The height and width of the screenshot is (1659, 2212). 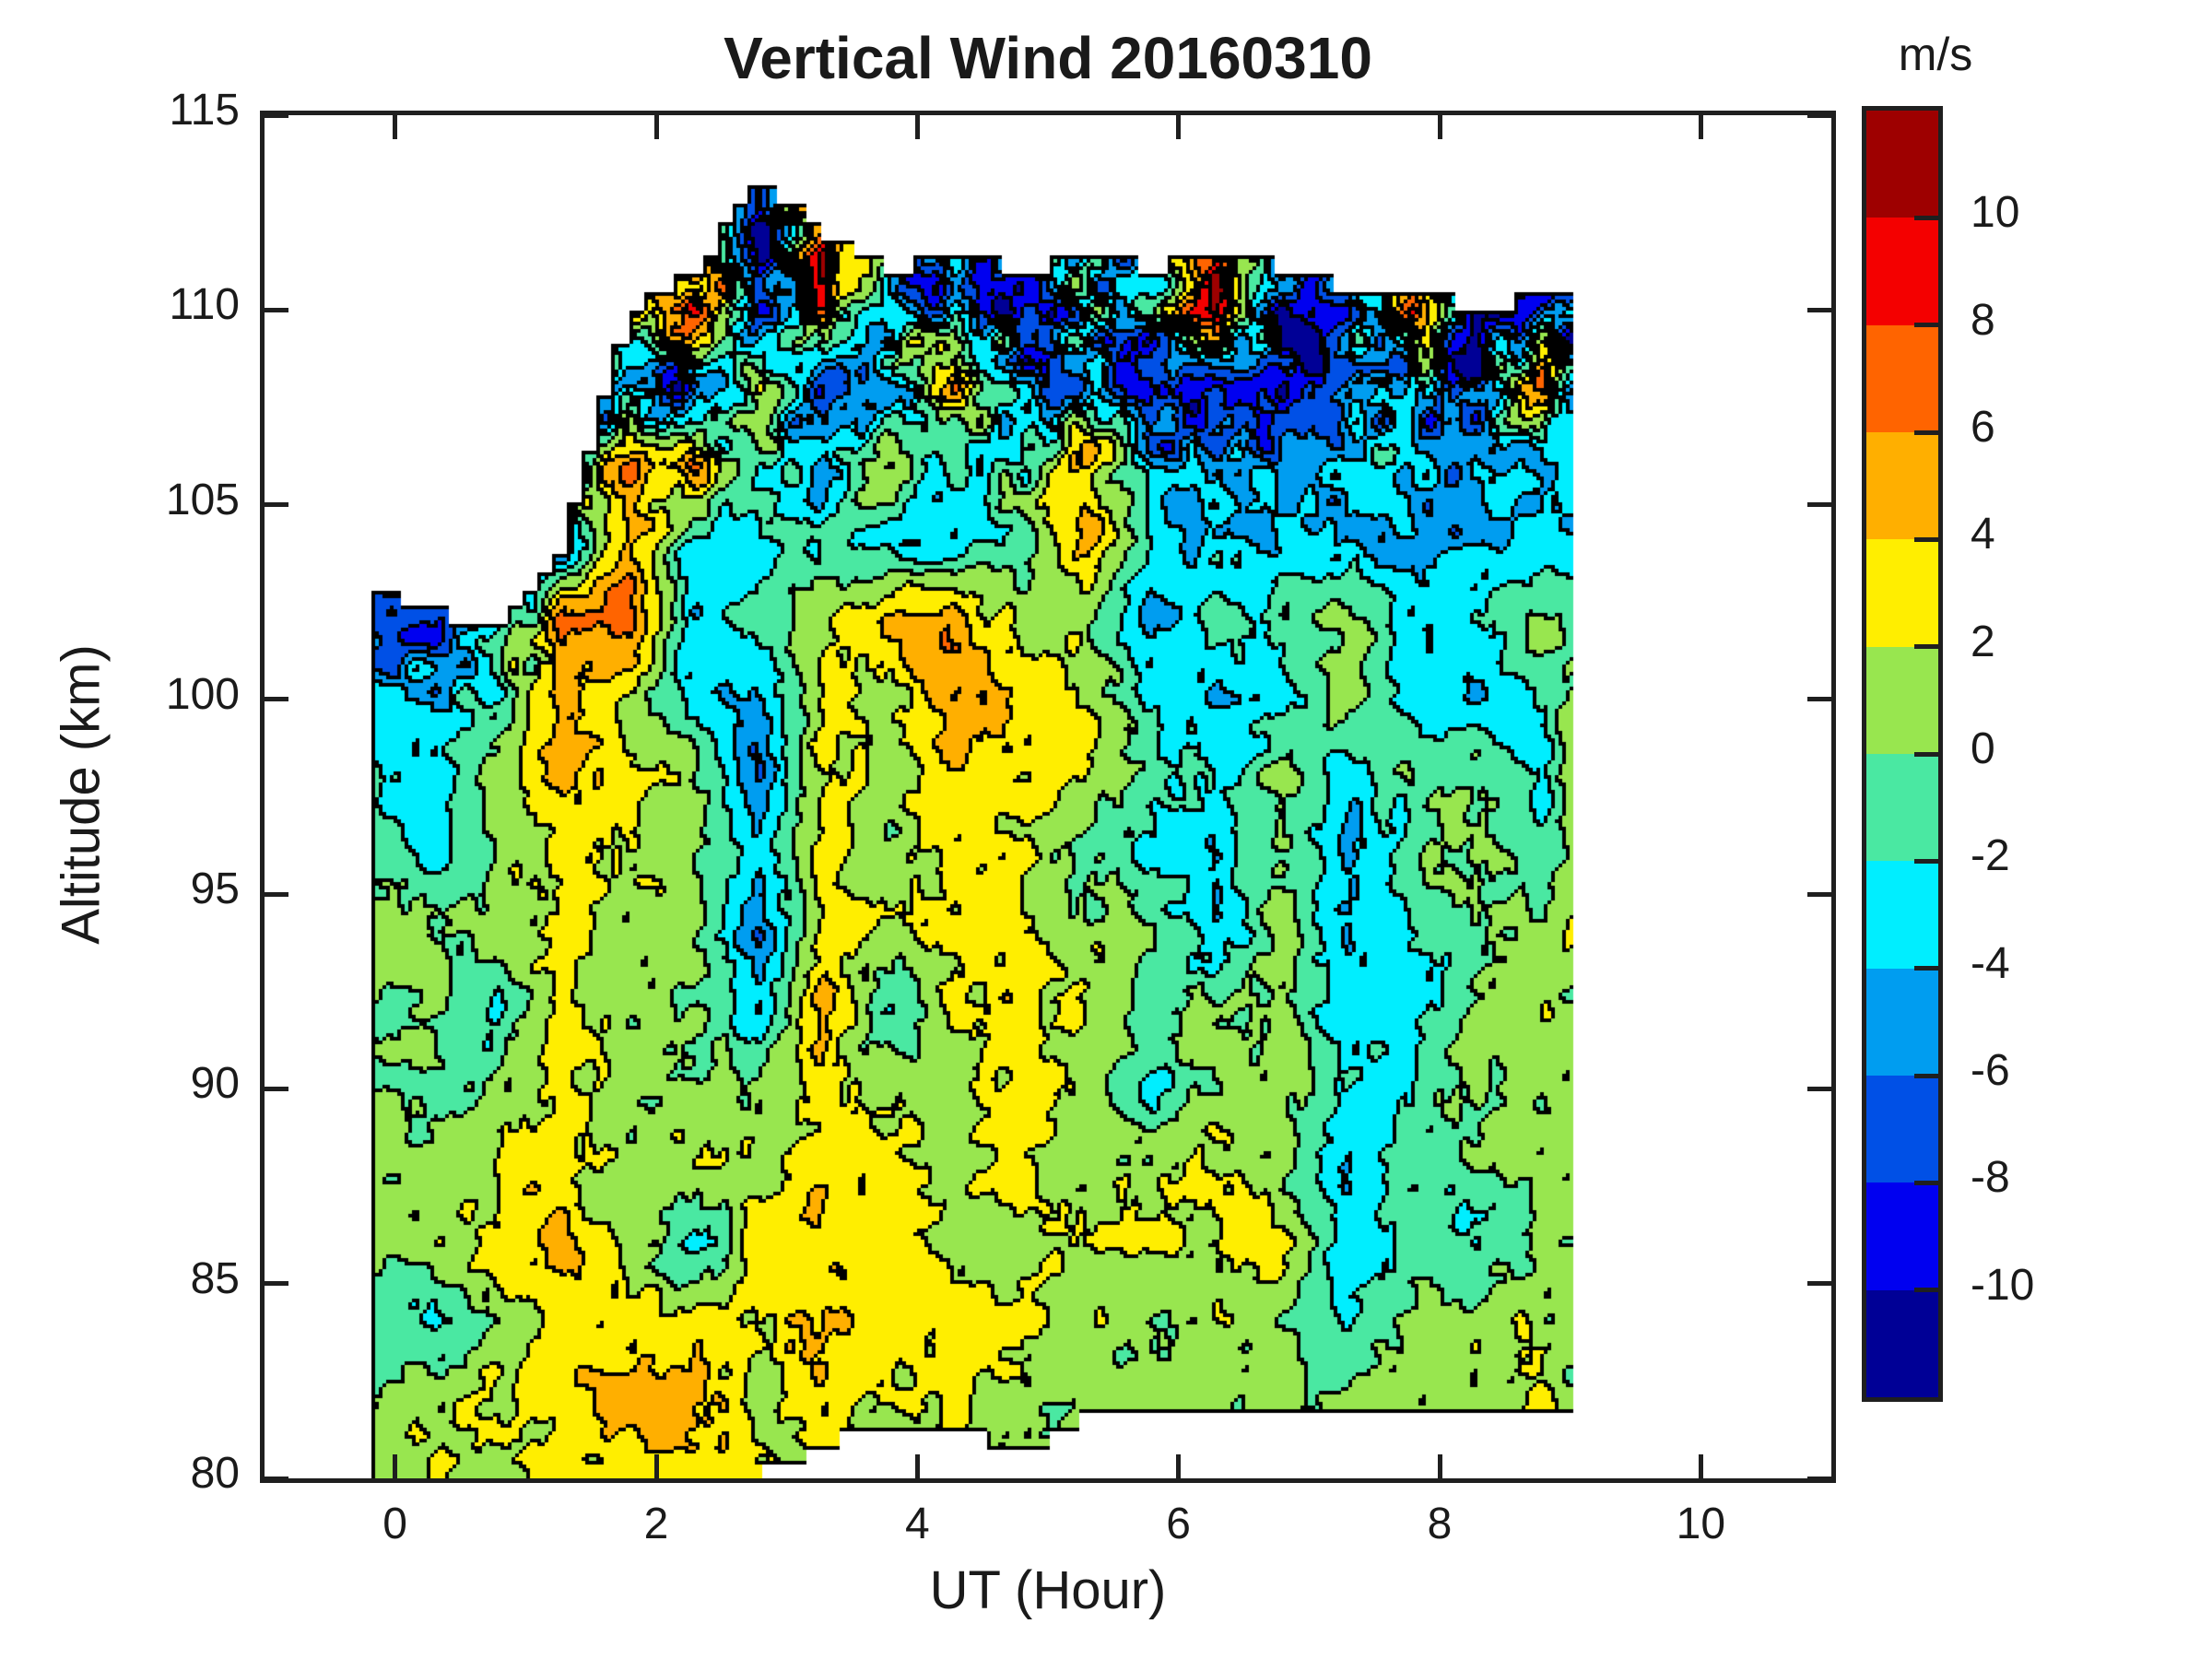 I want to click on colorbar-tick-label: 4, so click(x=1983, y=534).